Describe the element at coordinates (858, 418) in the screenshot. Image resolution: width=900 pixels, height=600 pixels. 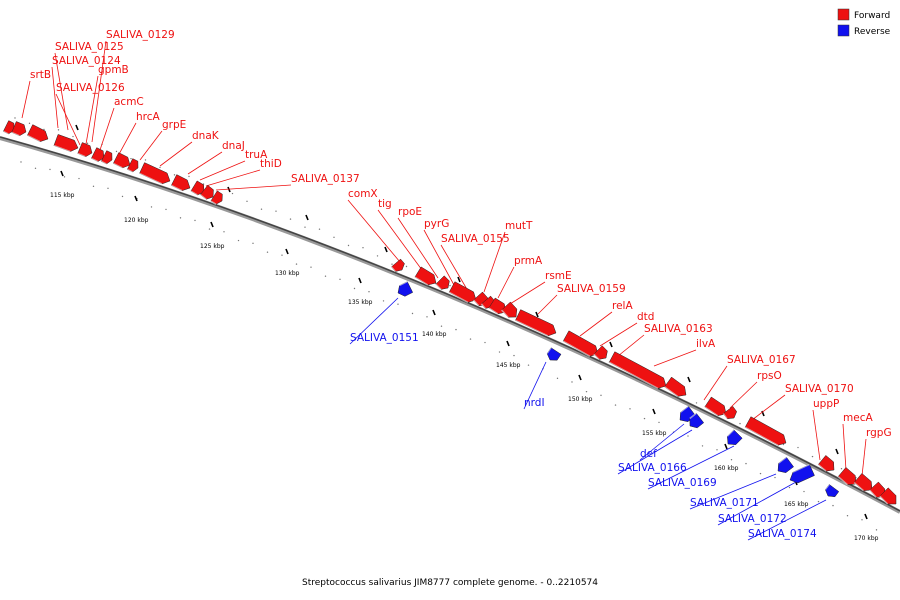
I see `gene-label: mecA` at that location.